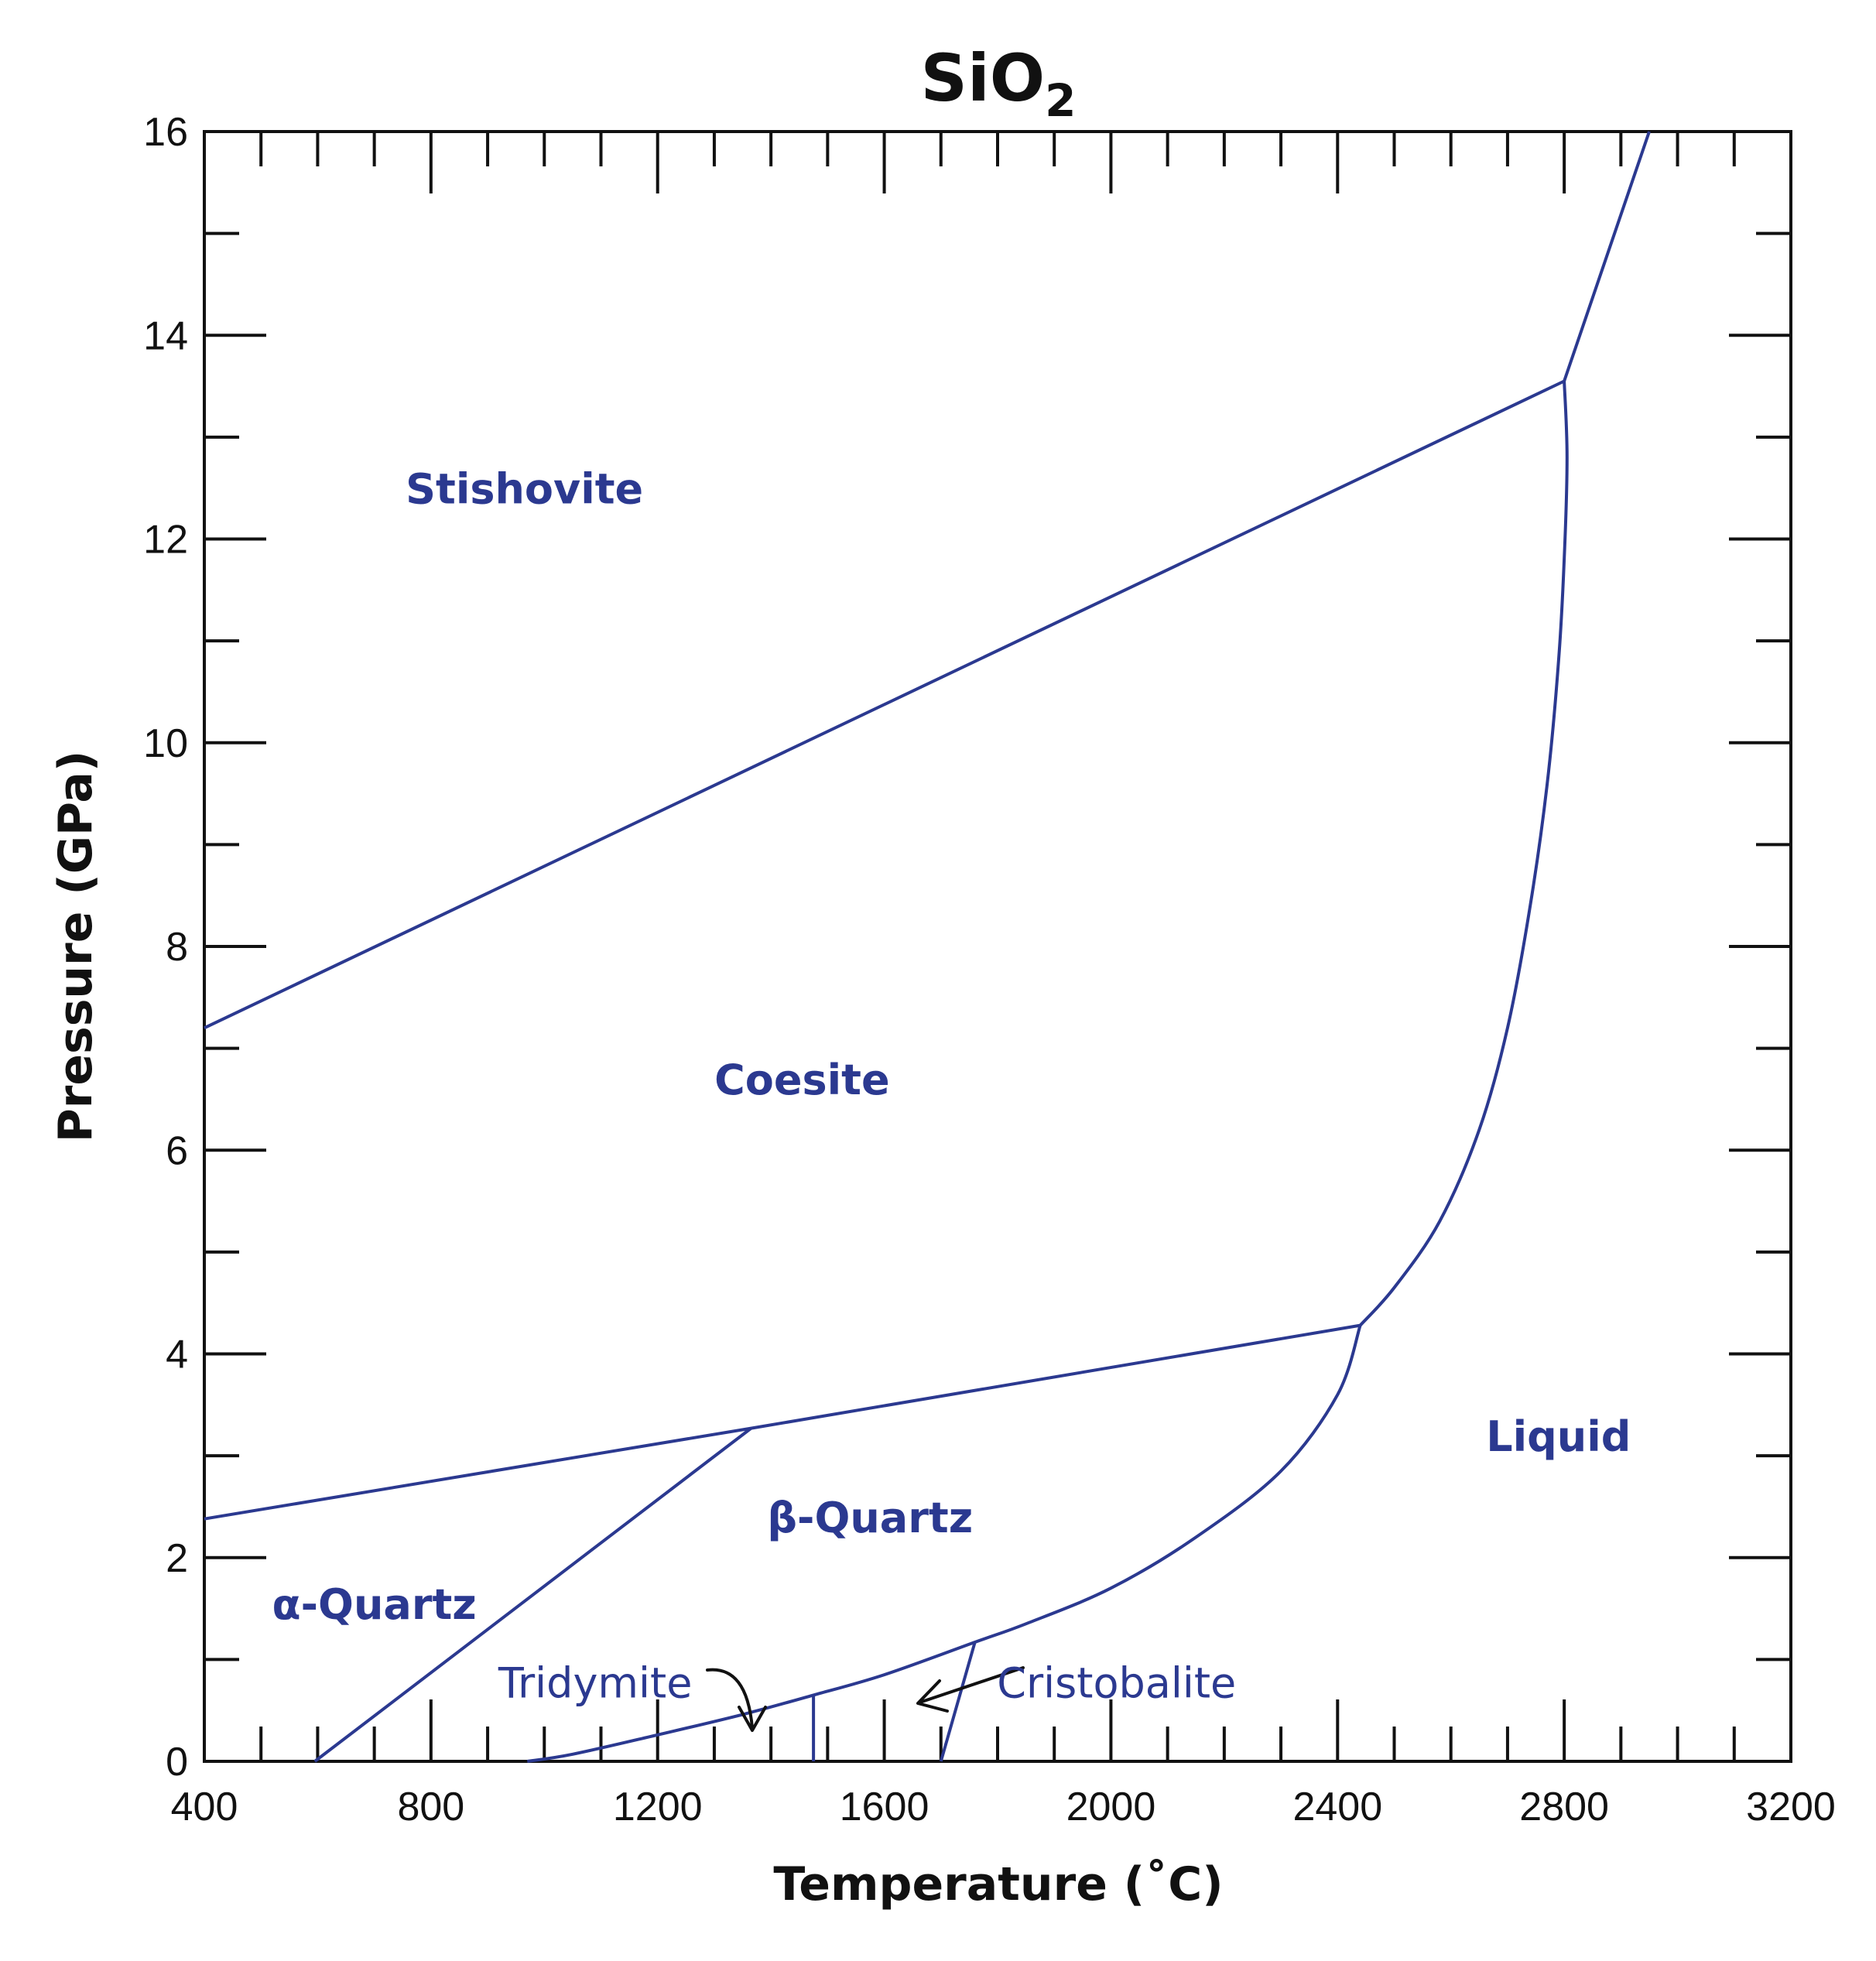  What do you see at coordinates (177, 1559) in the screenshot?
I see `y-tick-label: 2` at bounding box center [177, 1559].